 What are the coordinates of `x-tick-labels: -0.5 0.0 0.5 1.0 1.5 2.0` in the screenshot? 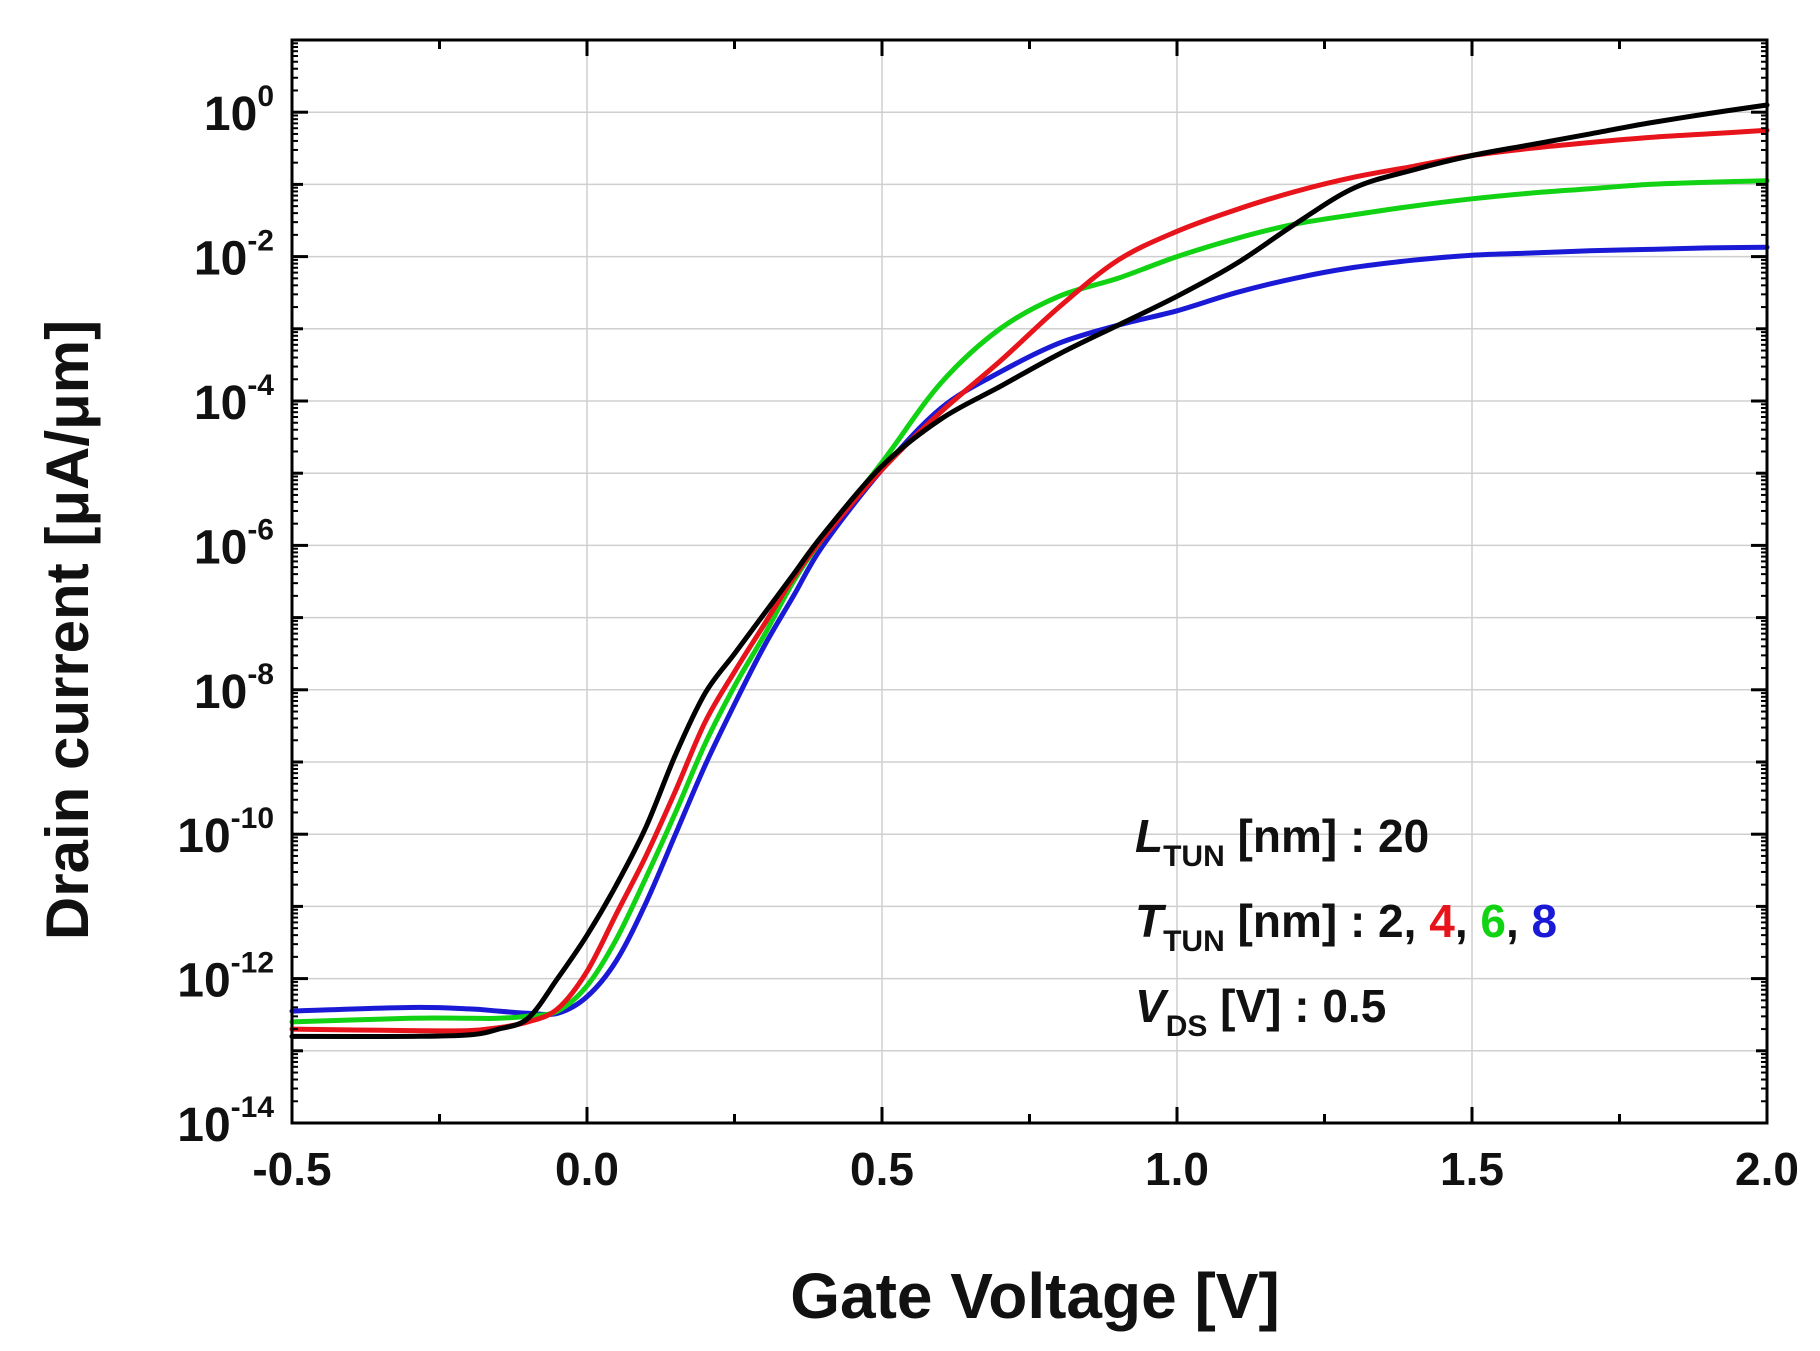 It's located at (1025, 1169).